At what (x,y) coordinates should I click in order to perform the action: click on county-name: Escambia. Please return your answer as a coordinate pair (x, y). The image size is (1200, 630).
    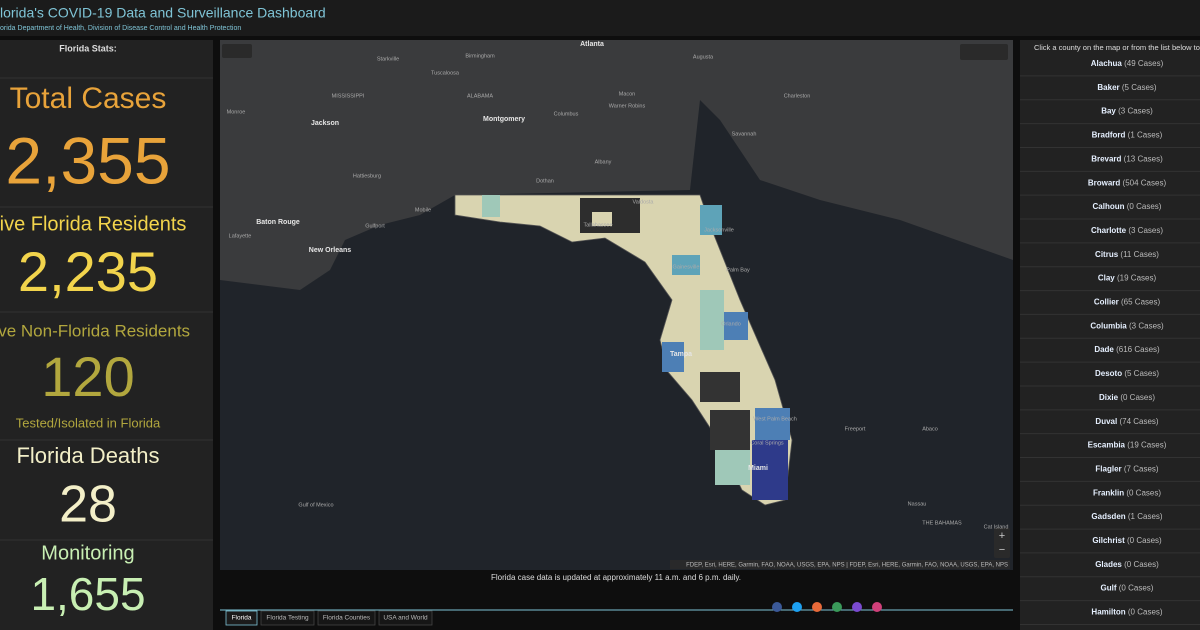
    Looking at the image, I should click on (1107, 445).